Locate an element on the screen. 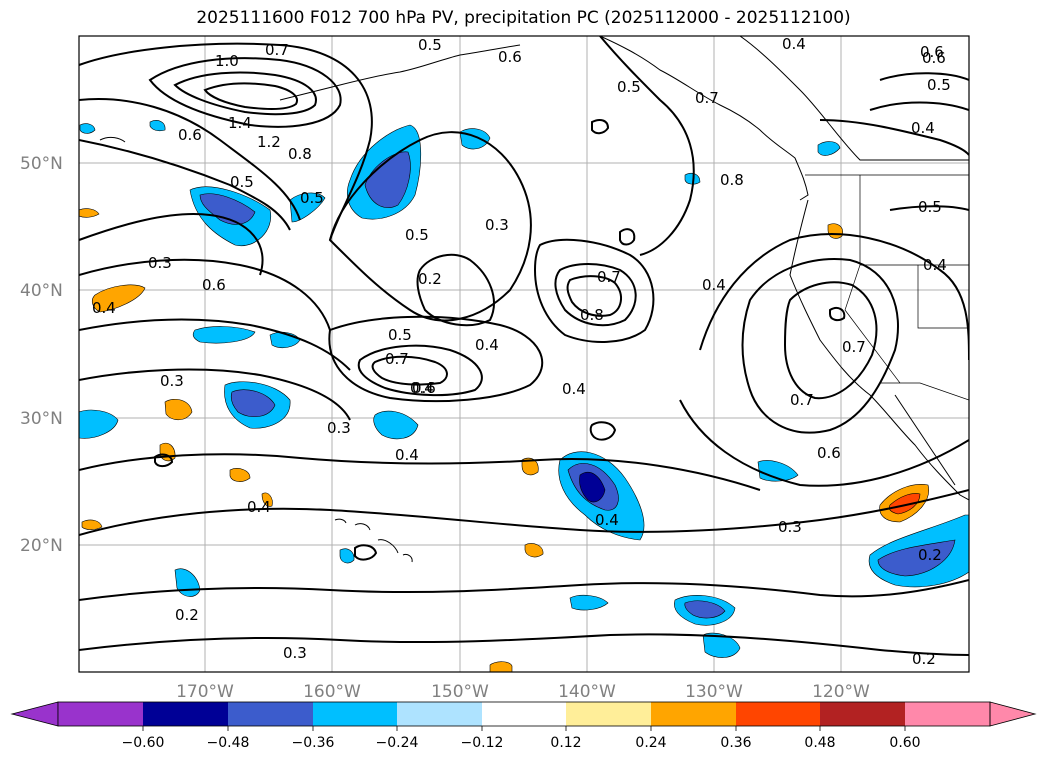 This screenshot has width=1047, height=765. coast-east-edge is located at coordinates (112, 139).